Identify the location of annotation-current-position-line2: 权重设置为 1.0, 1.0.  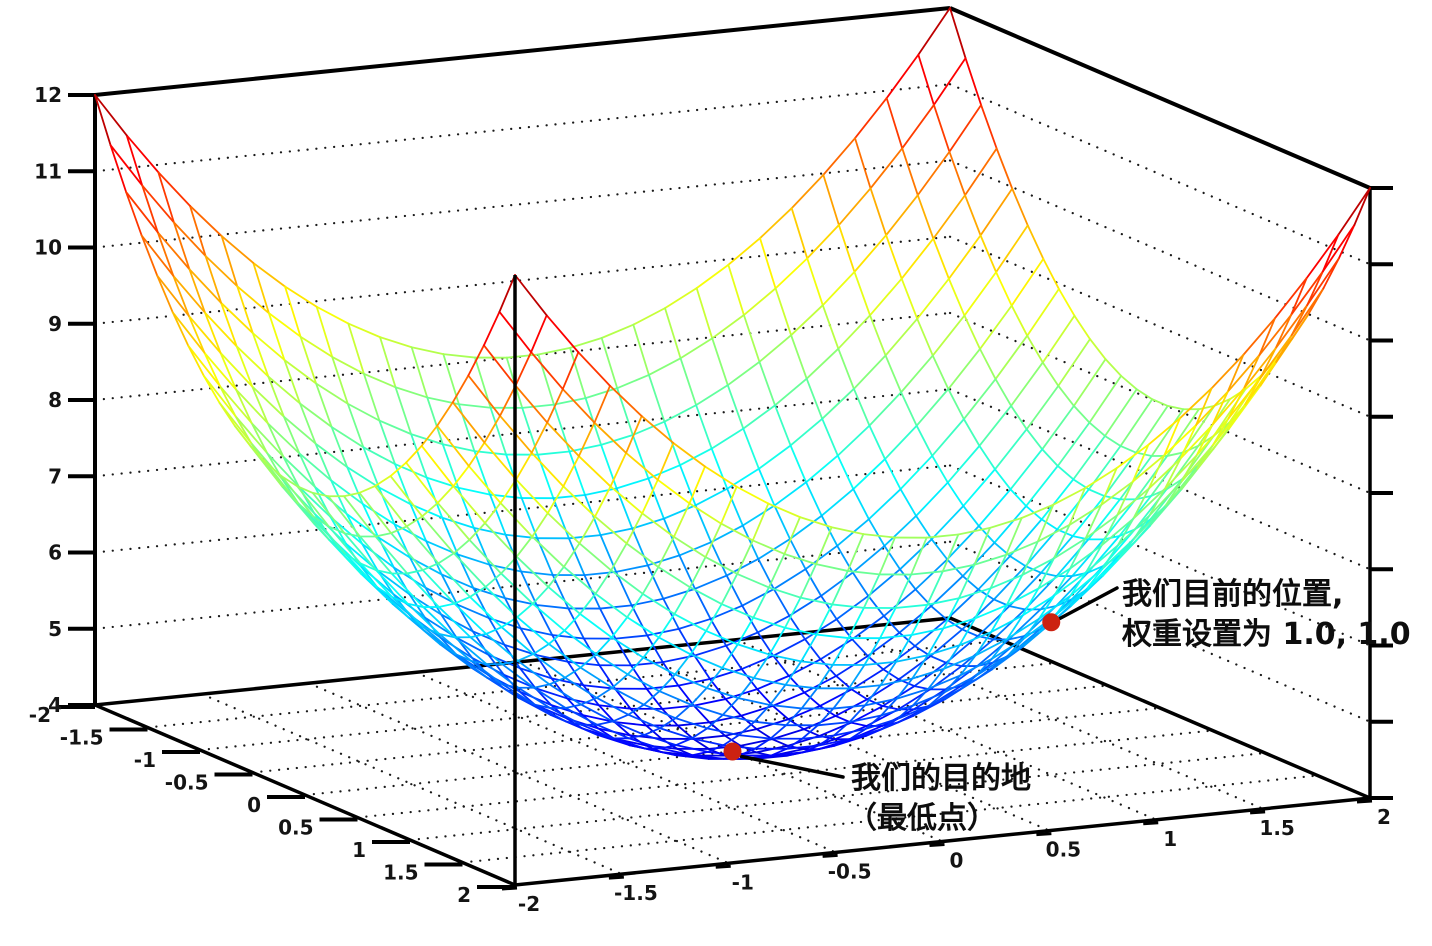
(1266, 634).